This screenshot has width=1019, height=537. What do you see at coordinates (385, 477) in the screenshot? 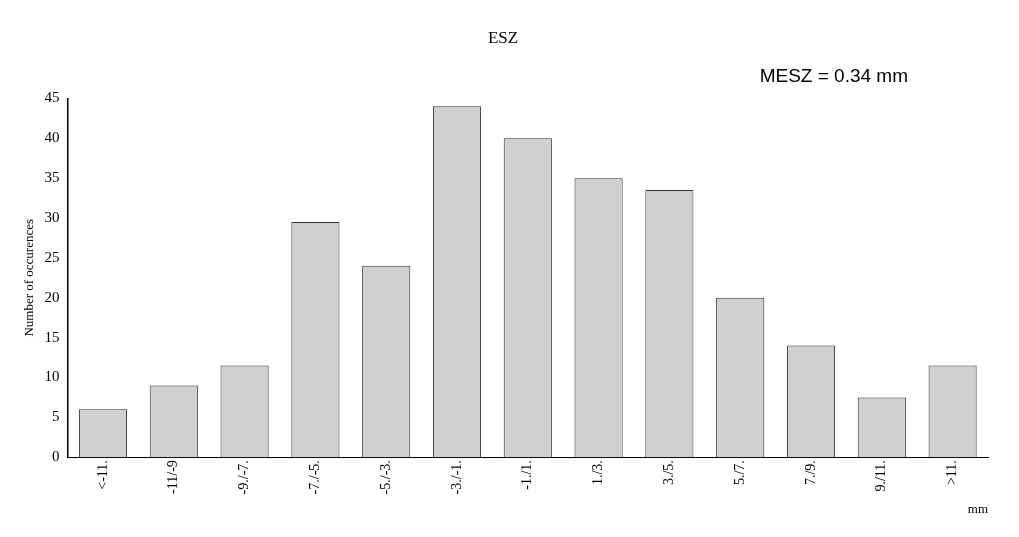
I see `x-tick-label: -5./-3.` at bounding box center [385, 477].